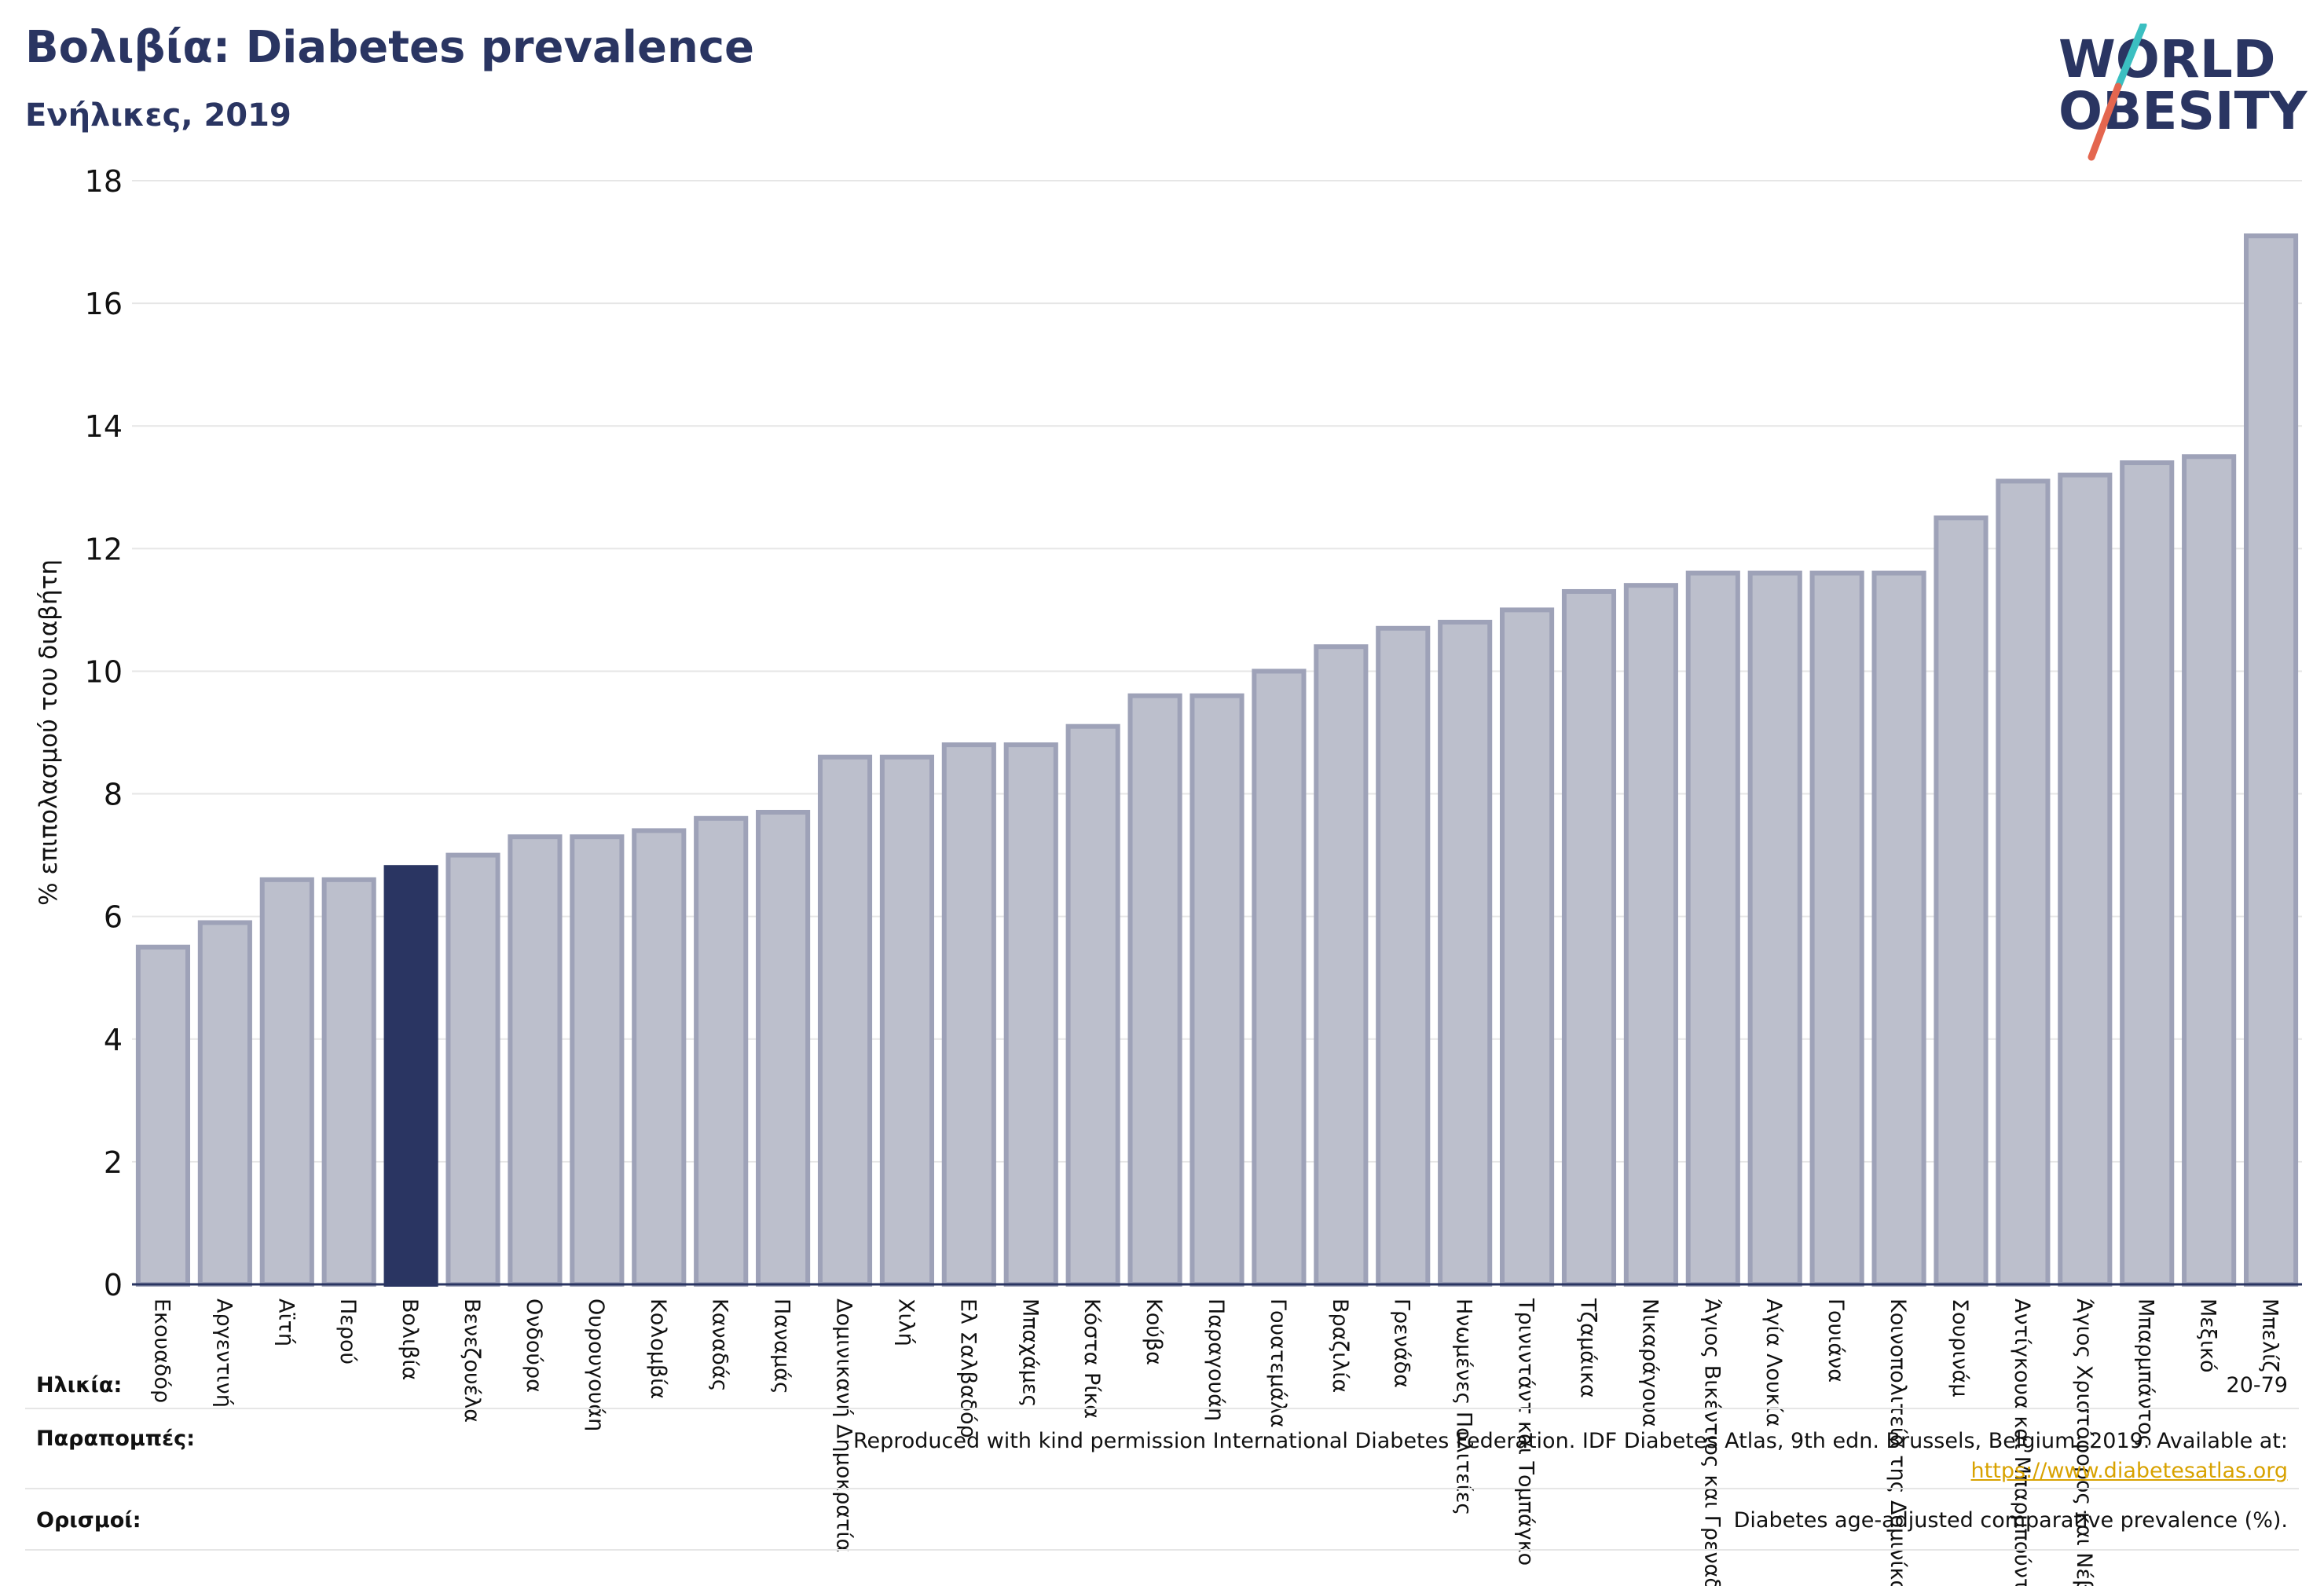  Describe the element at coordinates (844, 1425) in the screenshot. I see `x-tick-label: Δομινικανή Δημοκρατία` at that location.